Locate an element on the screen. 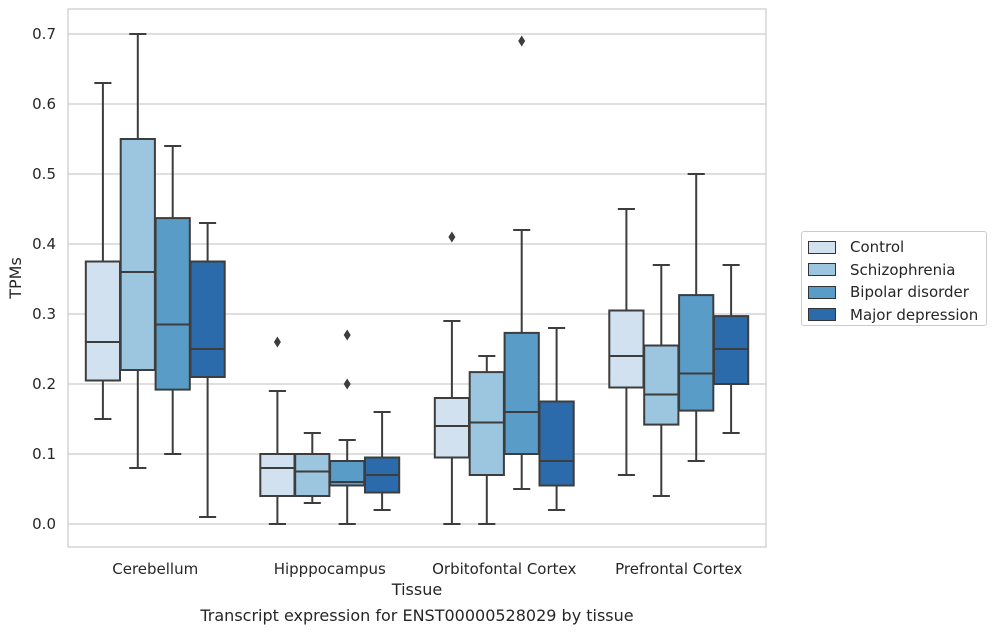 The width and height of the screenshot is (997, 634). x-tick-label: Prefrontal Cortex is located at coordinates (678, 569).